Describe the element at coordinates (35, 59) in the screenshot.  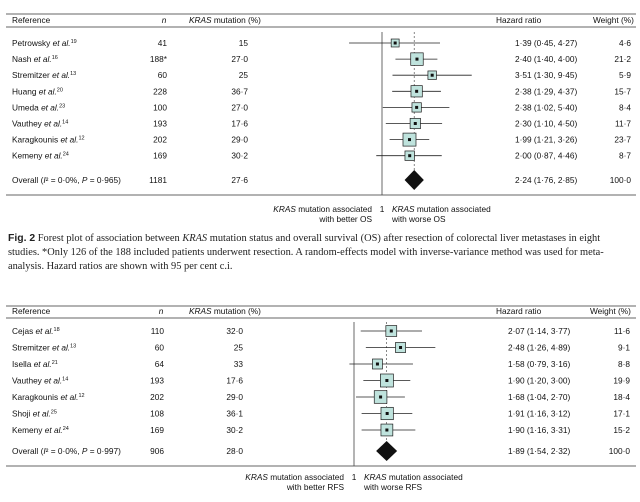
I see `row-reference: Nash et al.16` at that location.